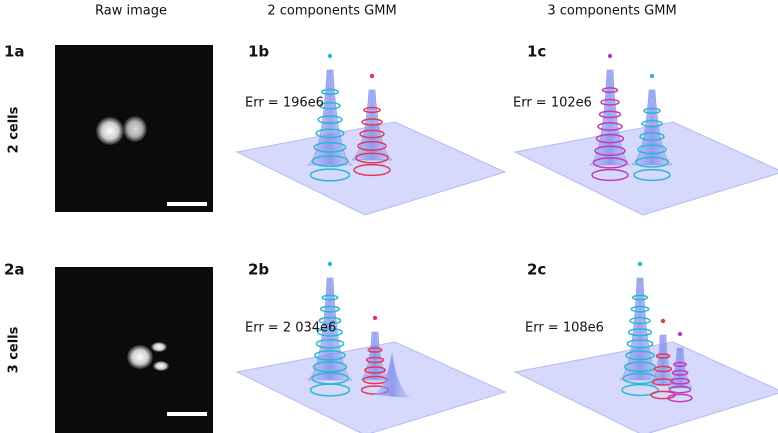 This screenshot has height=433, width=778. What do you see at coordinates (131, 11) in the screenshot?
I see `column-header: Raw image` at bounding box center [131, 11].